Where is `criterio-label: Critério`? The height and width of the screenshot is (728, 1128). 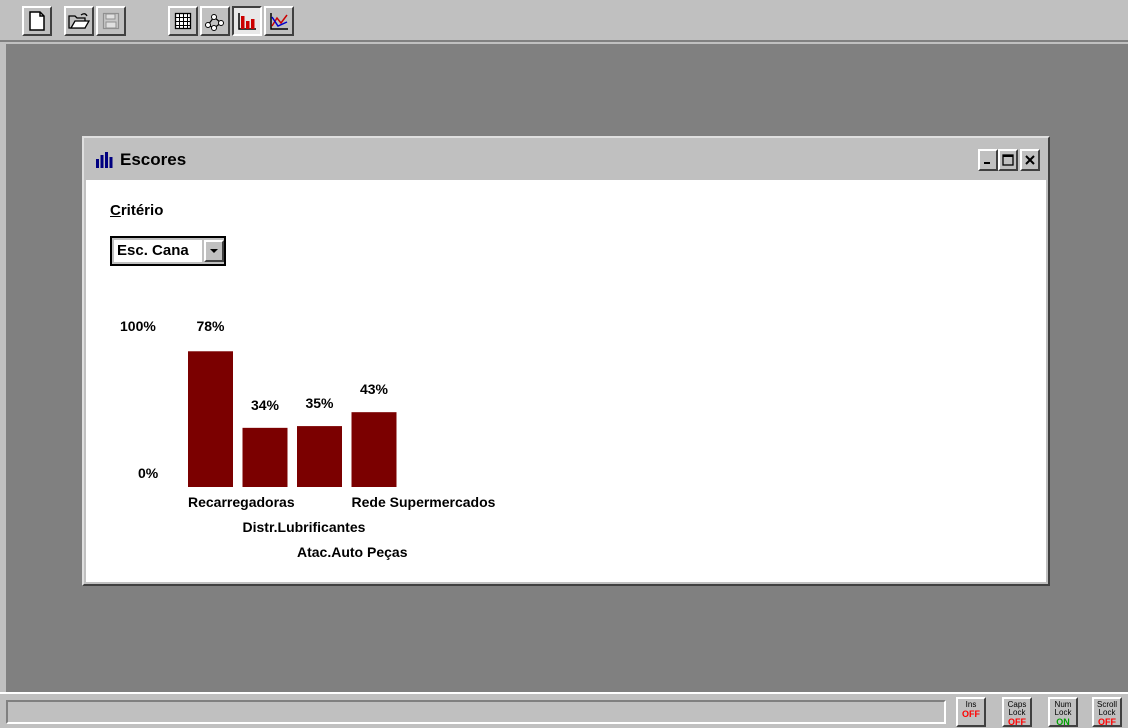
criterio-label: Critério is located at coordinates (137, 210).